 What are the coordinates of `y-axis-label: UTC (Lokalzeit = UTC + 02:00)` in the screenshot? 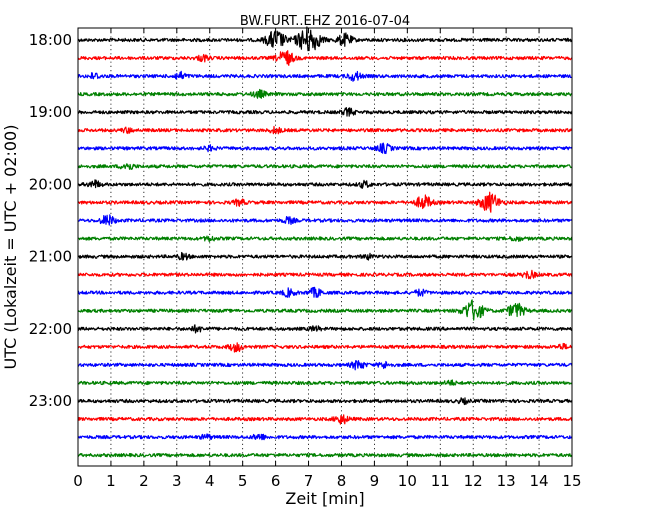 It's located at (10, 247).